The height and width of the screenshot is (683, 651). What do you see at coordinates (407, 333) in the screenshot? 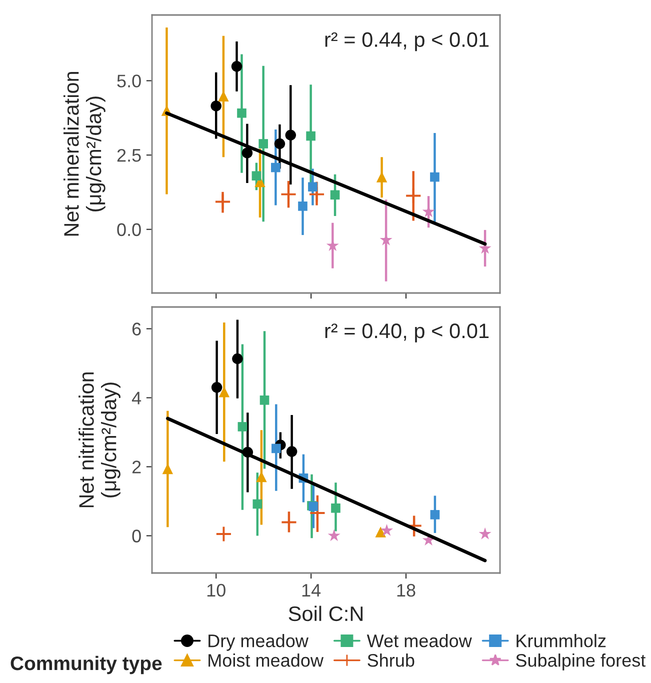
I see `annotation: r² = 0.40, p < 0.01` at bounding box center [407, 333].